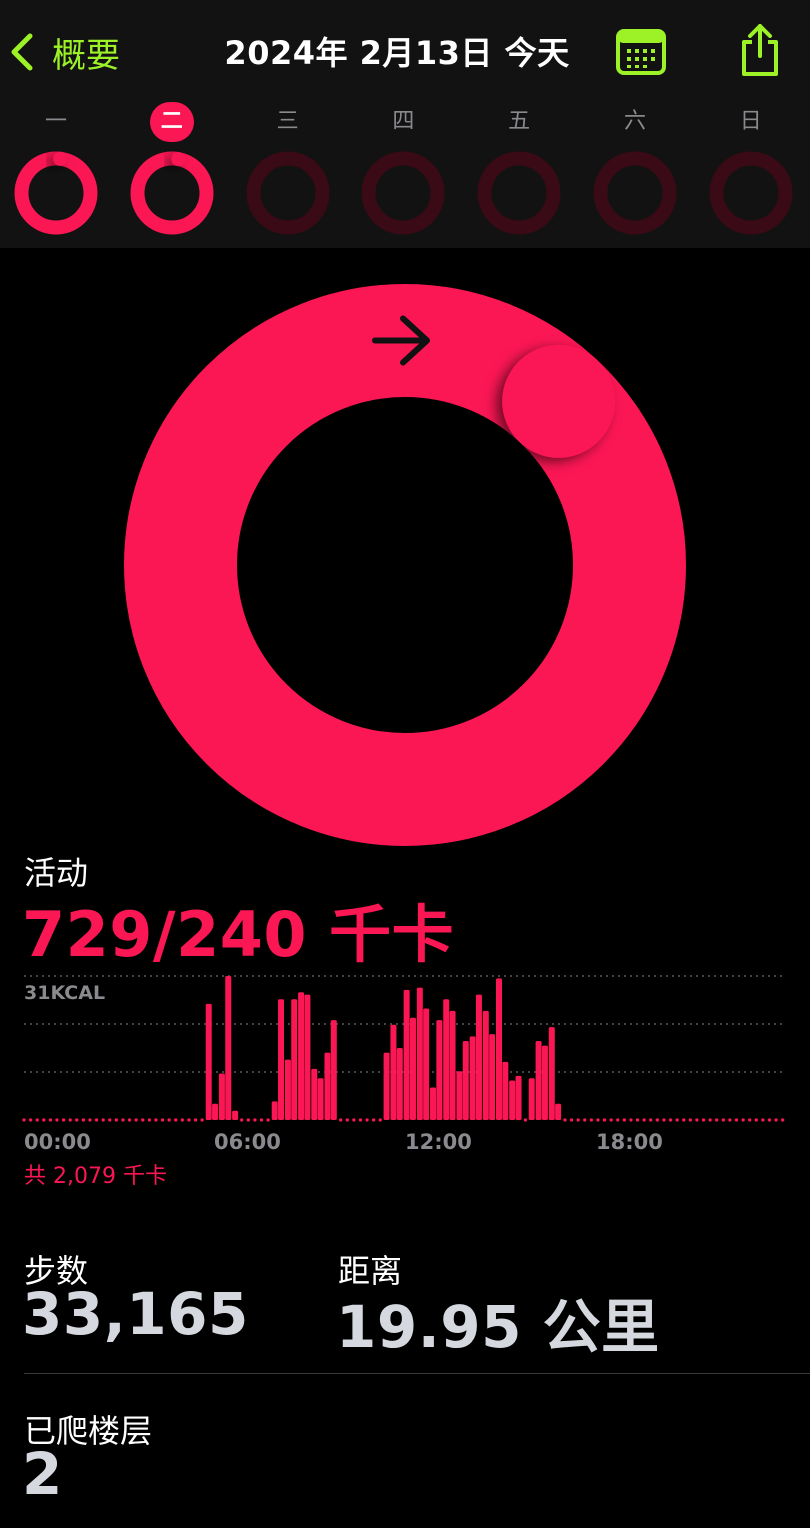  Describe the element at coordinates (60, 158) in the screenshot. I see `ring-end-cap` at that location.